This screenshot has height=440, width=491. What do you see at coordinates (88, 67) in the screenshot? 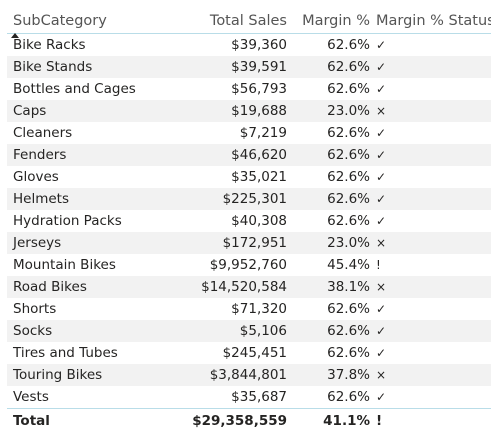
I see `subcategory-cell: Bike Stands` at bounding box center [88, 67].